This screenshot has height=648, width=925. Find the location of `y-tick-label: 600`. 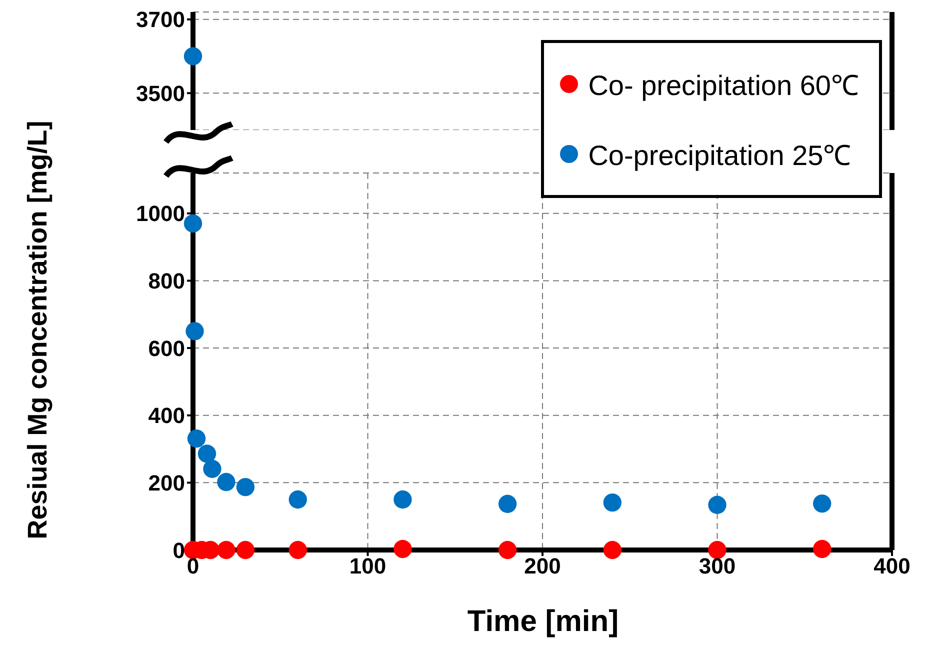

y-tick-label: 600 is located at coordinates (166, 348).